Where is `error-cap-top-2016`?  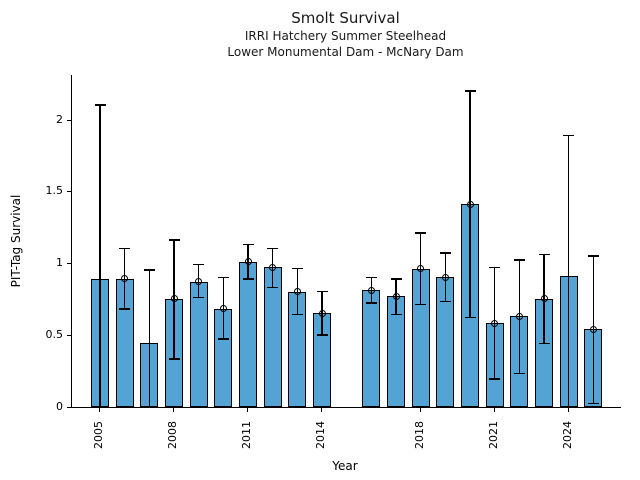
error-cap-top-2016 is located at coordinates (371, 277).